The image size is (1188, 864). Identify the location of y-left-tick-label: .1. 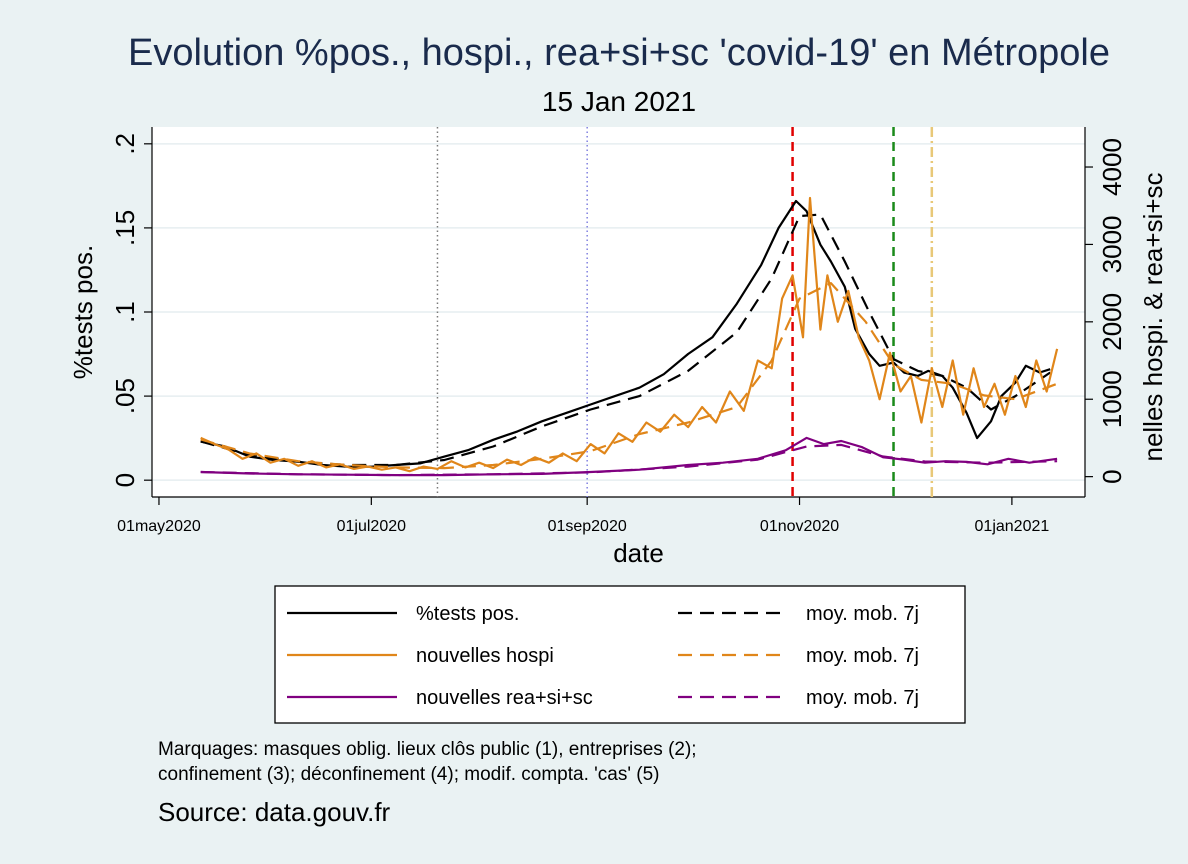
(125, 312).